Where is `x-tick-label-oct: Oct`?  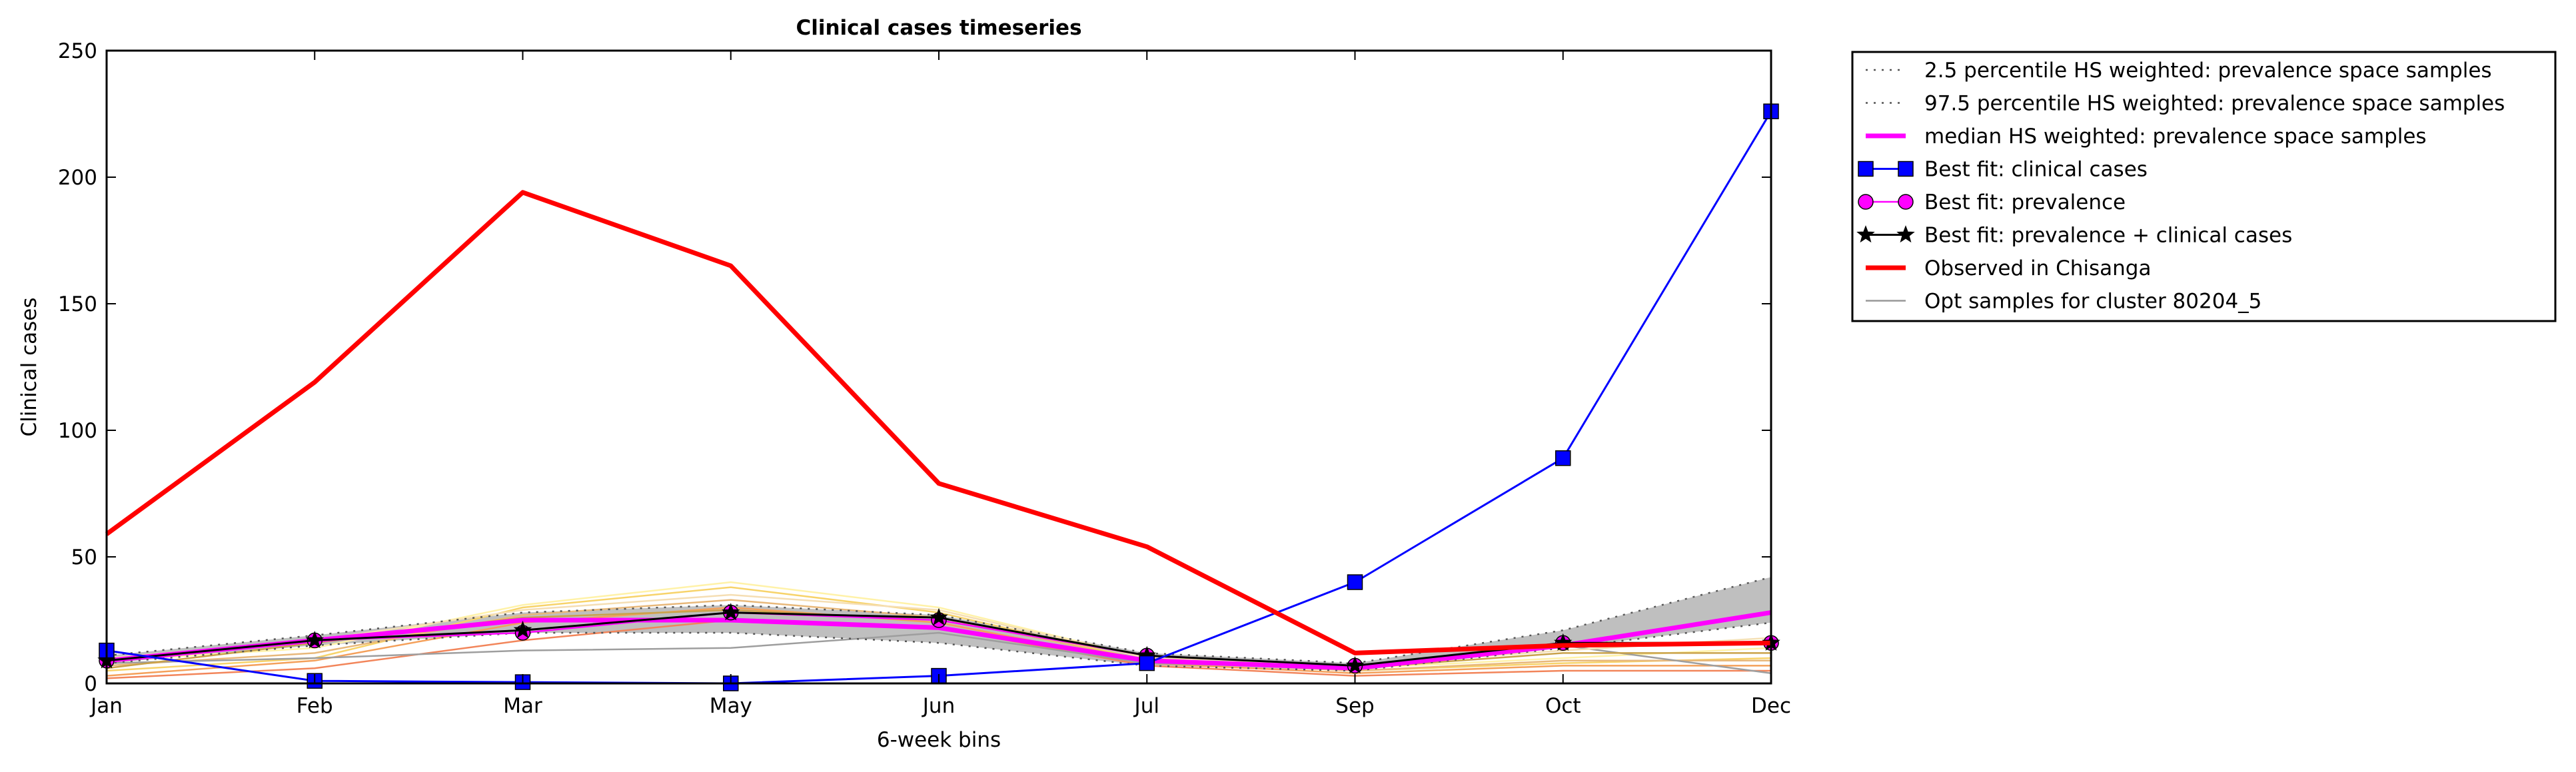
x-tick-label-oct: Oct is located at coordinates (1563, 706).